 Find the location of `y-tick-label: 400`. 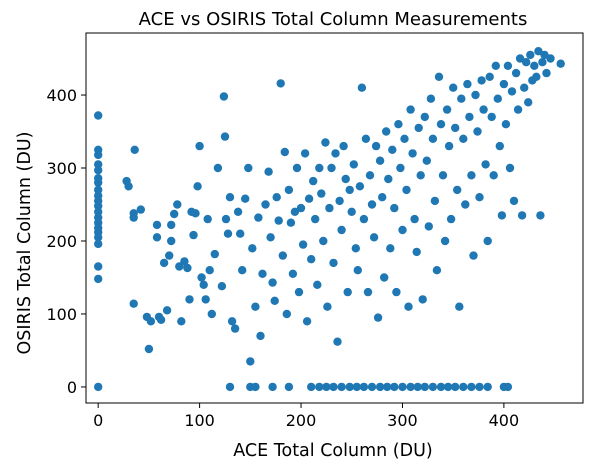

y-tick-label: 400 is located at coordinates (61, 95).